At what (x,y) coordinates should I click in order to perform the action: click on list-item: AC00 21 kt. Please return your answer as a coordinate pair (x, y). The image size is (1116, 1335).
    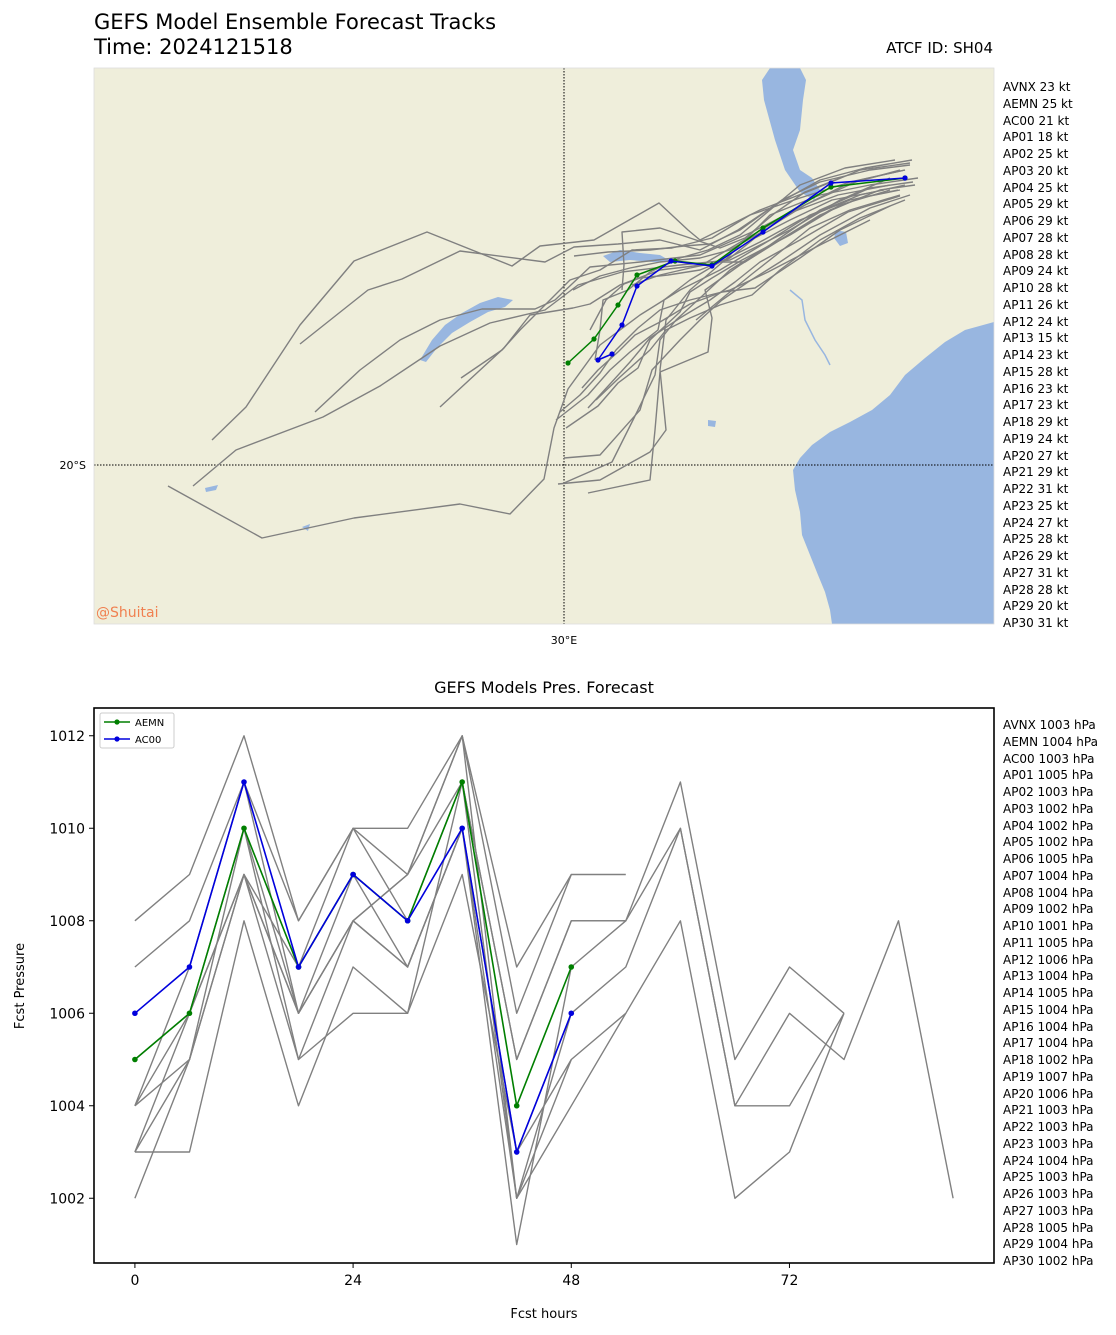
    Looking at the image, I should click on (1036, 120).